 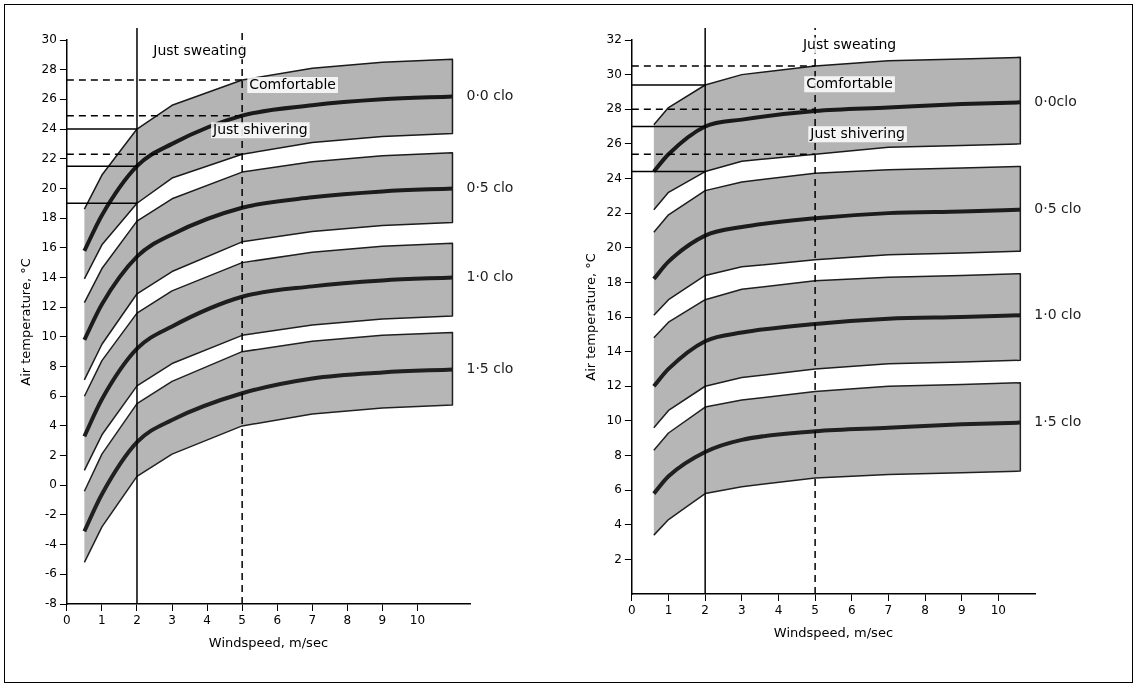 What do you see at coordinates (53, 484) in the screenshot?
I see `y-tick-label: 0` at bounding box center [53, 484].